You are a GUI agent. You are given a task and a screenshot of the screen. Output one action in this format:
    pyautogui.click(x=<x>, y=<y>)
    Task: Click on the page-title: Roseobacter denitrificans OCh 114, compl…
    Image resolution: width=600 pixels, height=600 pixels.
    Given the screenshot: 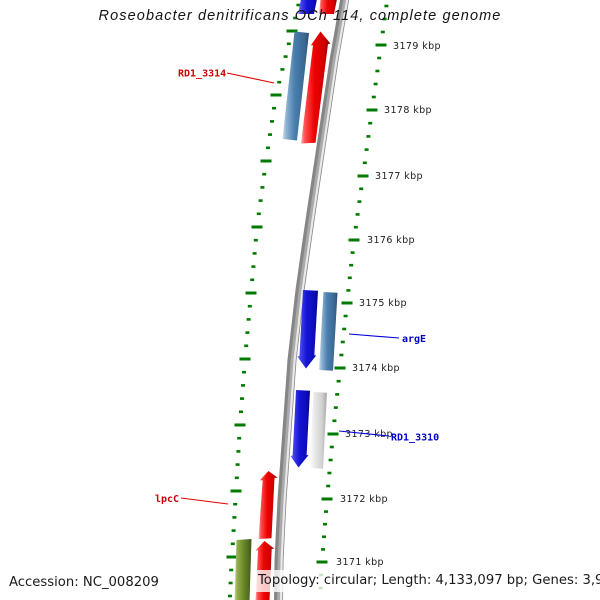 What is the action you would take?
    pyautogui.click(x=300, y=16)
    